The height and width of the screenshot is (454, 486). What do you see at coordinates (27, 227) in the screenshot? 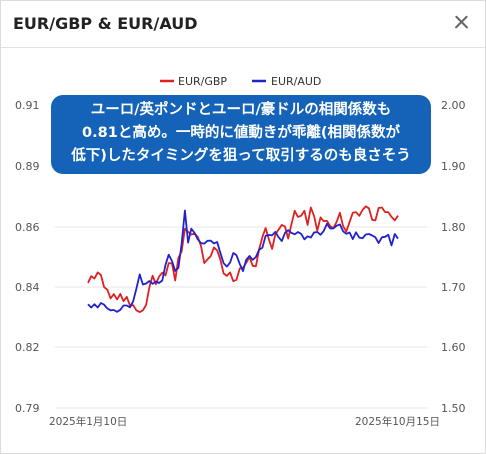
I see `left-axis-tick-label: 0.86` at bounding box center [27, 227].